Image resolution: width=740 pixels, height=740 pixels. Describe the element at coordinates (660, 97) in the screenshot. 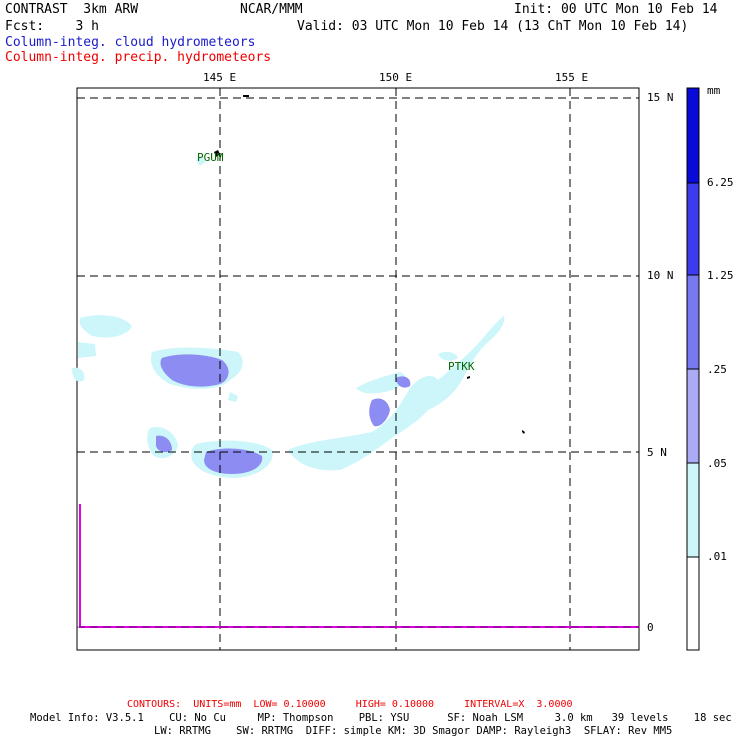

I see `lat-label-15n: 15 N` at that location.